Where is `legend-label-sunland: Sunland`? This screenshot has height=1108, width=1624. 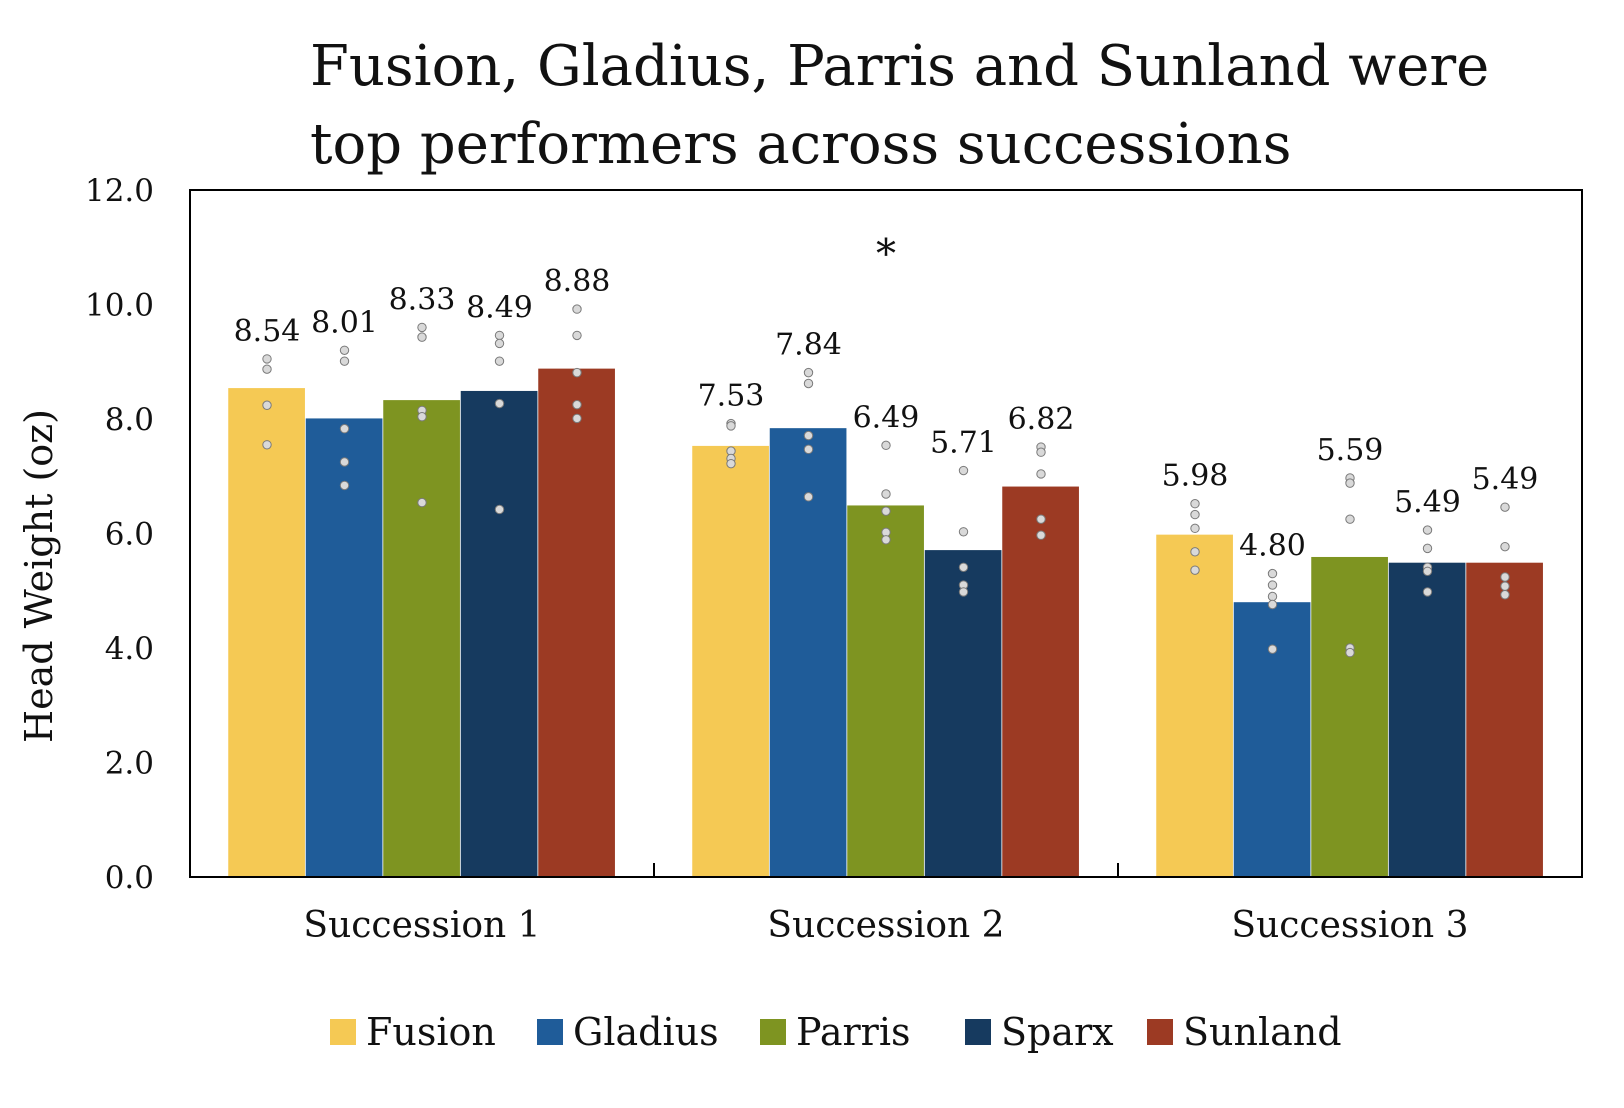 legend-label-sunland: Sunland is located at coordinates (1262, 1032).